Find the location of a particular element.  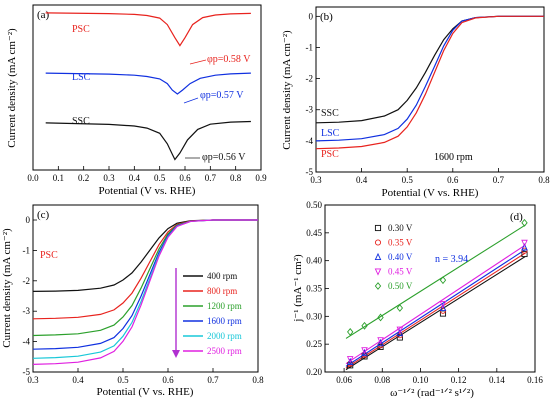

panel-d-ytick-label: 0.50 is located at coordinates (314, 205).